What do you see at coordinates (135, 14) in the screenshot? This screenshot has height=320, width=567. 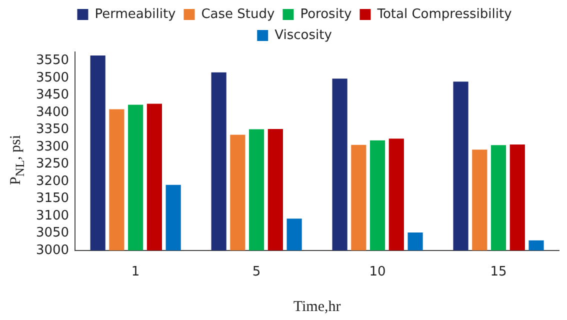 I see `legend-label: Permeability` at bounding box center [135, 14].